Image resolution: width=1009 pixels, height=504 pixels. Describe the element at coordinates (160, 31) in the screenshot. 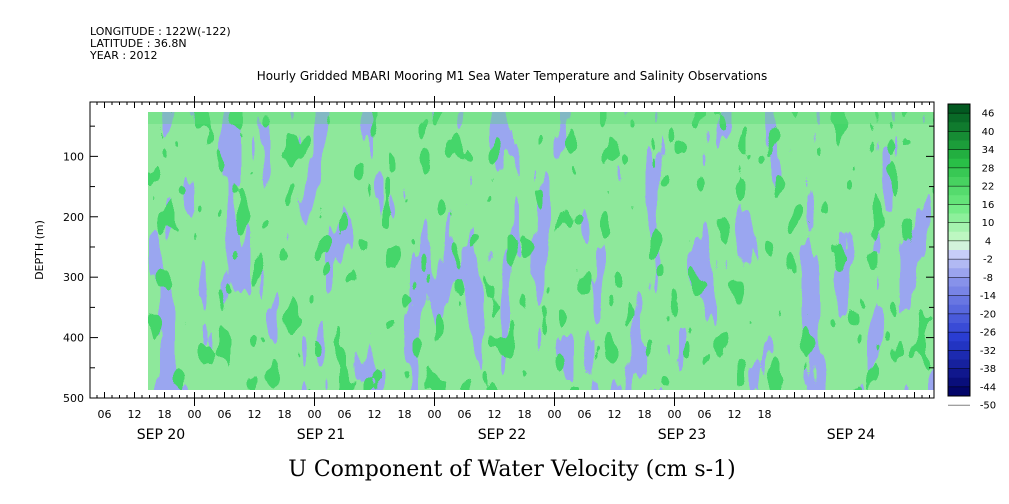

I see `longitude-label: LONGITUDE : 122W(-122)` at that location.